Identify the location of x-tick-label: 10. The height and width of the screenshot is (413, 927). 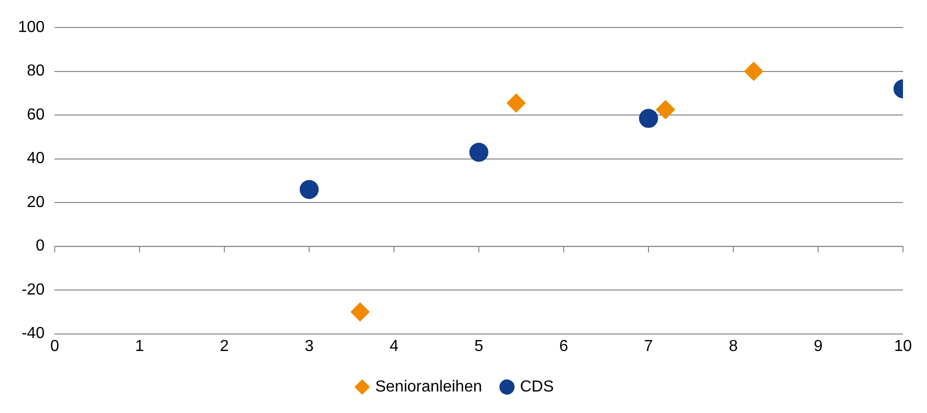
(903, 346).